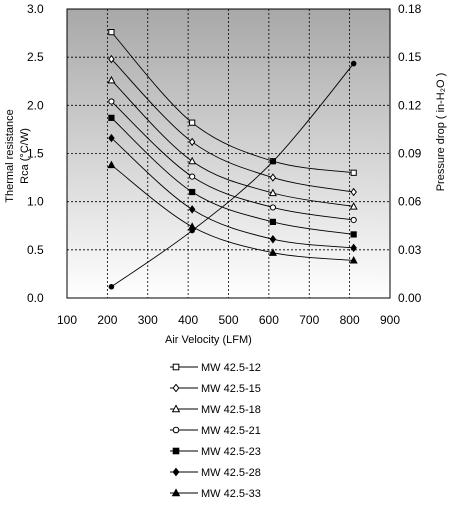 The height and width of the screenshot is (505, 454). I want to click on y-right-tick-label: 0.12, so click(410, 105).